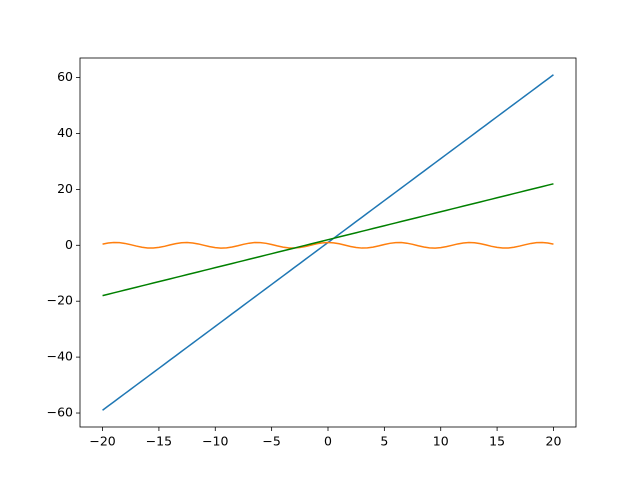 This screenshot has height=480, width=640. Describe the element at coordinates (159, 441) in the screenshot. I see `x-tick-label: −15` at that location.